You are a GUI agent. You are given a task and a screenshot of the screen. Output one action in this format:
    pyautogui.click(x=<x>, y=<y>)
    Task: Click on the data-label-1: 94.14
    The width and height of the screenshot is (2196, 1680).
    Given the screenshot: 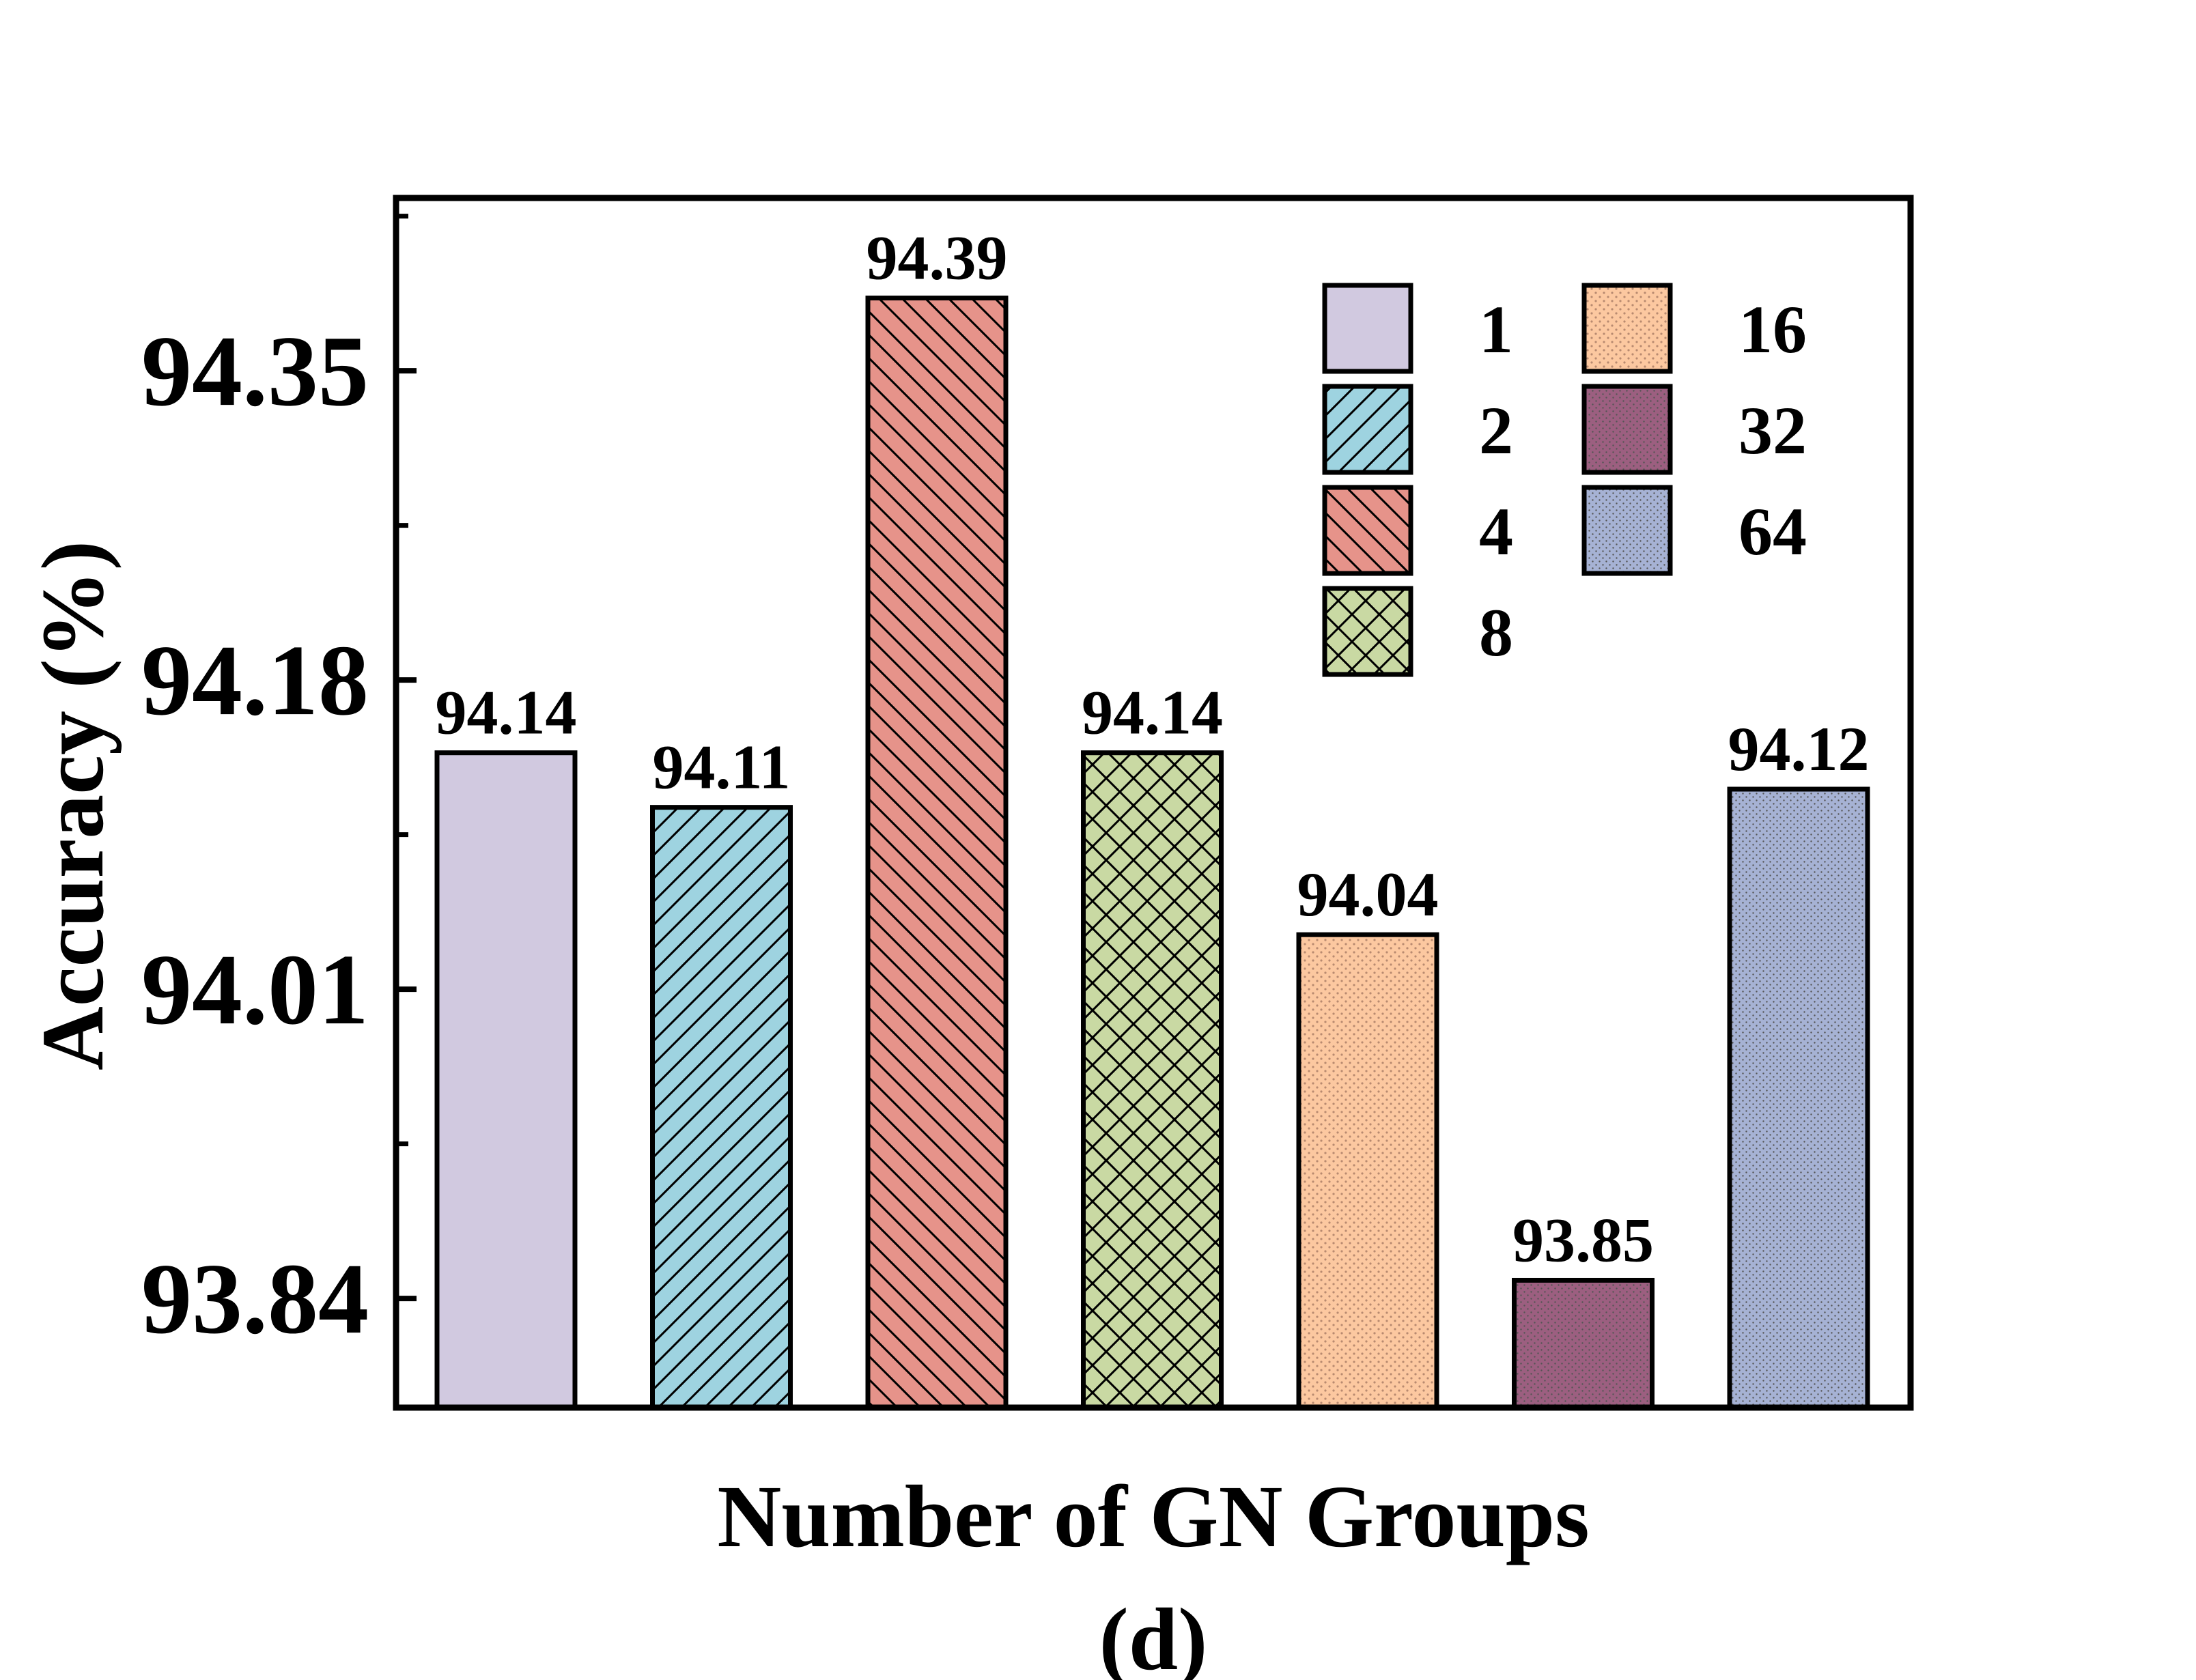 What is the action you would take?
    pyautogui.click(x=506, y=713)
    